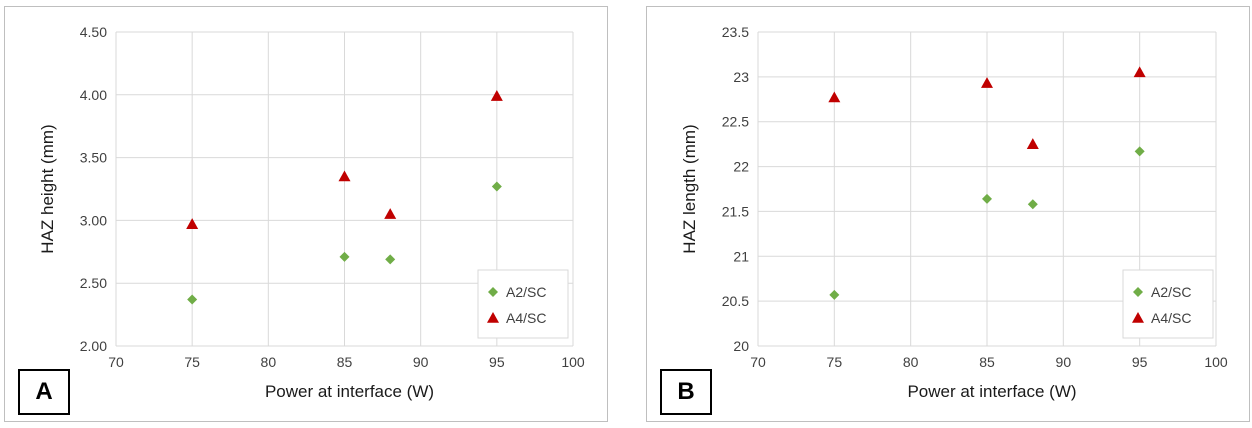 The height and width of the screenshot is (428, 1252). I want to click on y-tick-label: 21, so click(741, 256).